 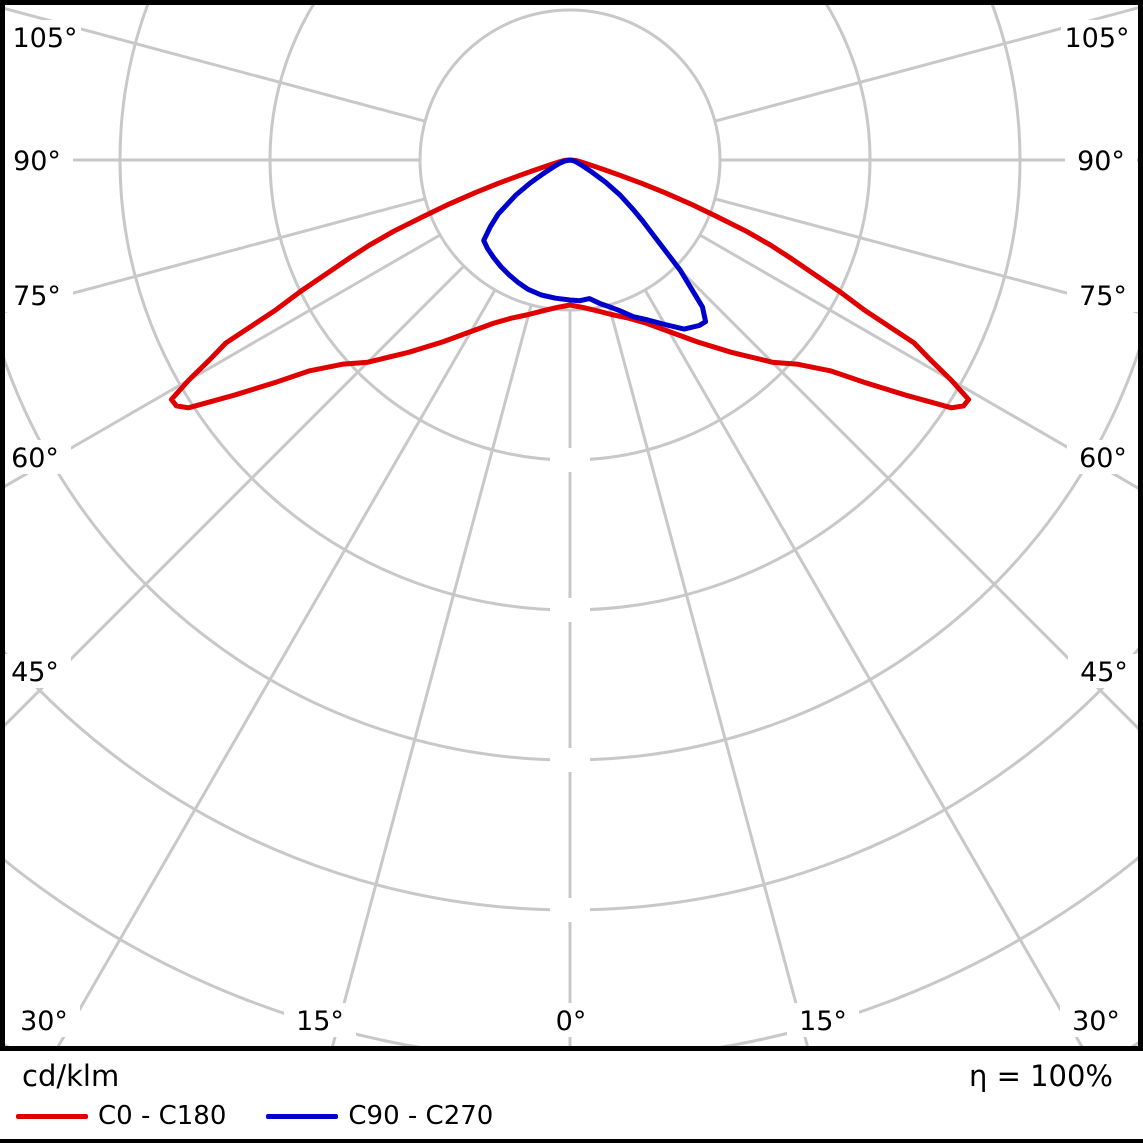 What do you see at coordinates (421, 1116) in the screenshot?
I see `legend-label-c90-c270: C90 - C270` at bounding box center [421, 1116].